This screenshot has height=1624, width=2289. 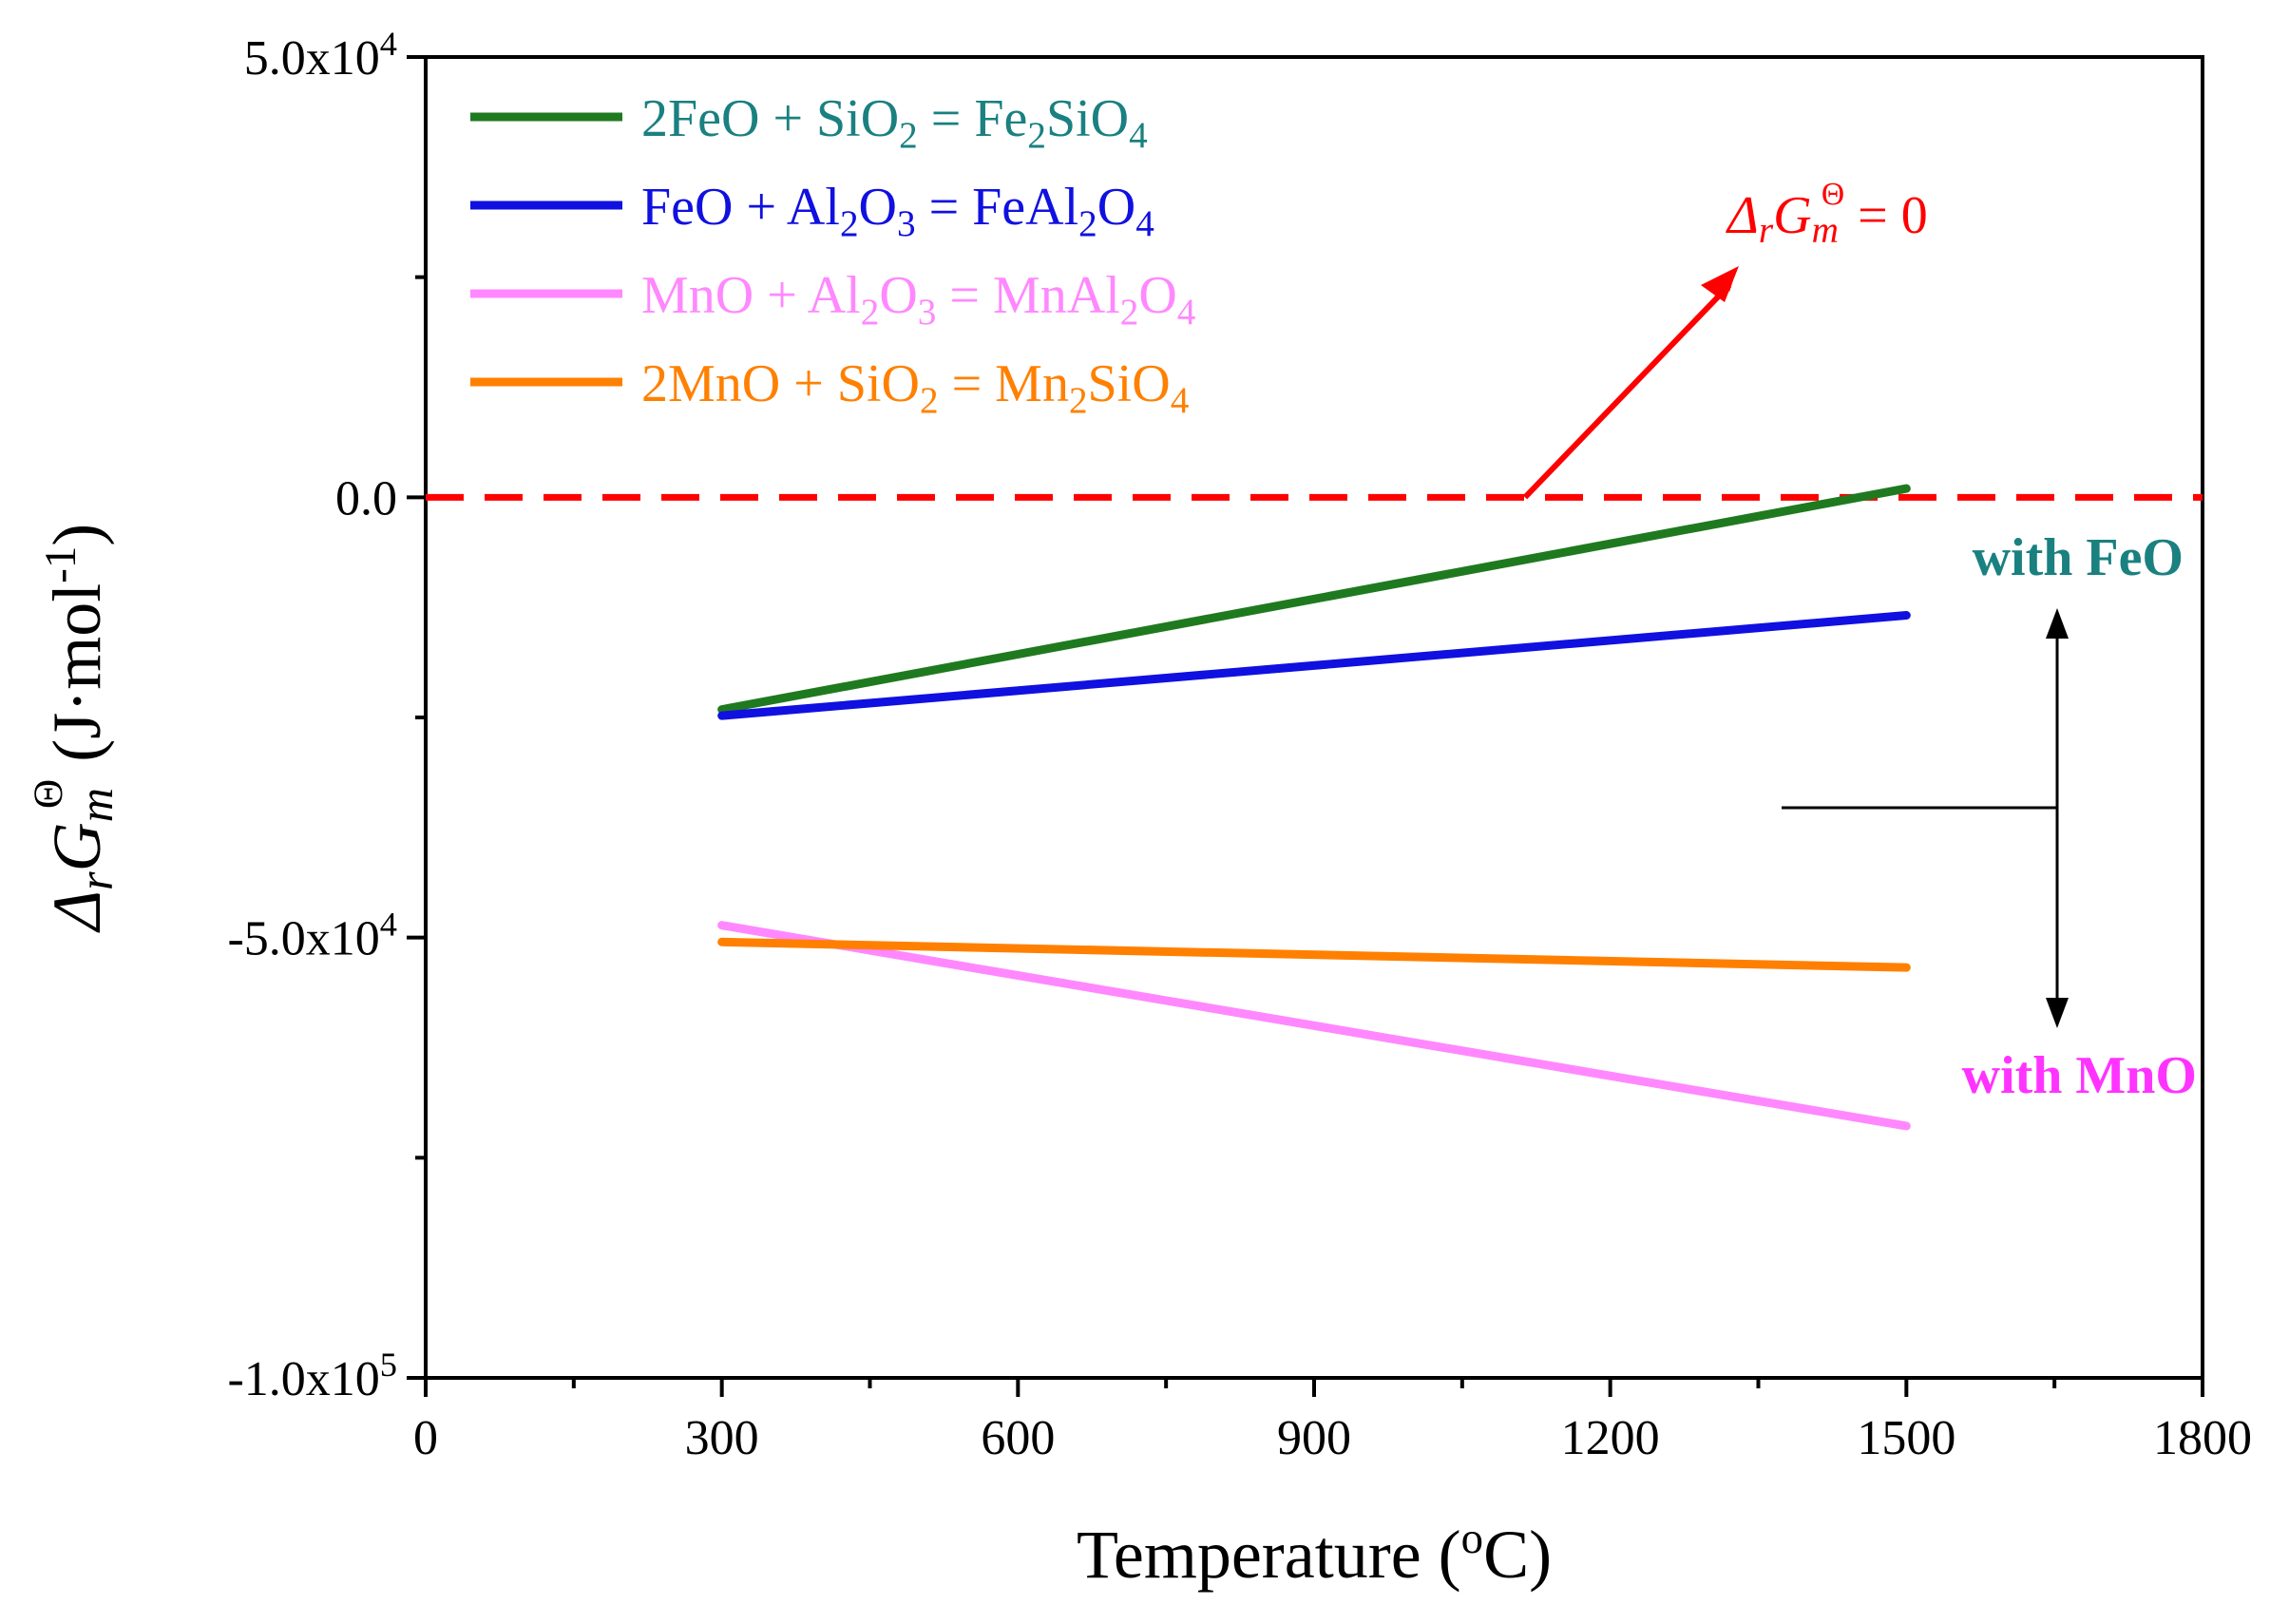 What do you see at coordinates (915, 387) in the screenshot?
I see `legend-label-3: 2MnO + SiO2 = Mn2SiO4` at bounding box center [915, 387].